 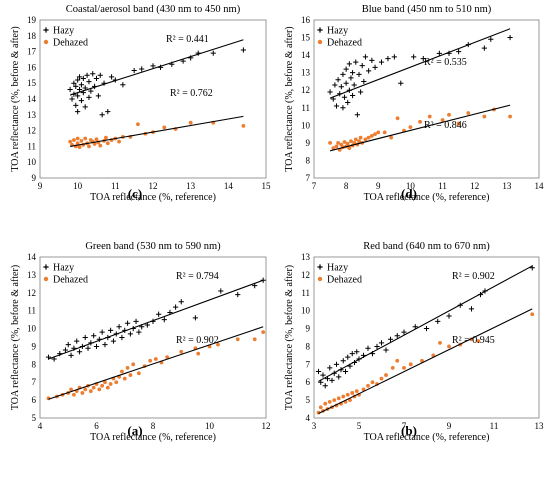 I want to click on p3-y-tick-label: 8, so click(x=34, y=364).